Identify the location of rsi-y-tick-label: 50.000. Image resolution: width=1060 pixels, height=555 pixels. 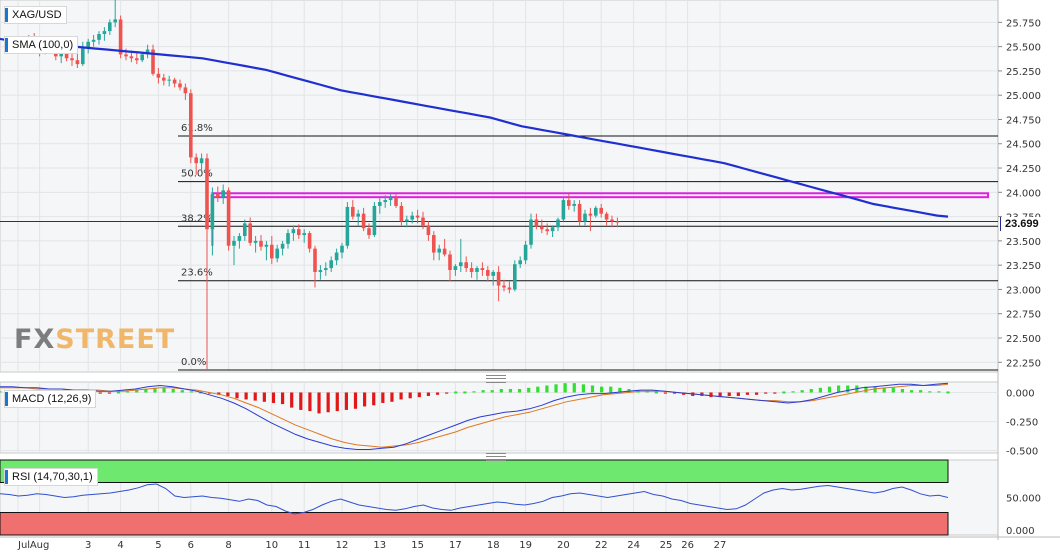
(1023, 499).